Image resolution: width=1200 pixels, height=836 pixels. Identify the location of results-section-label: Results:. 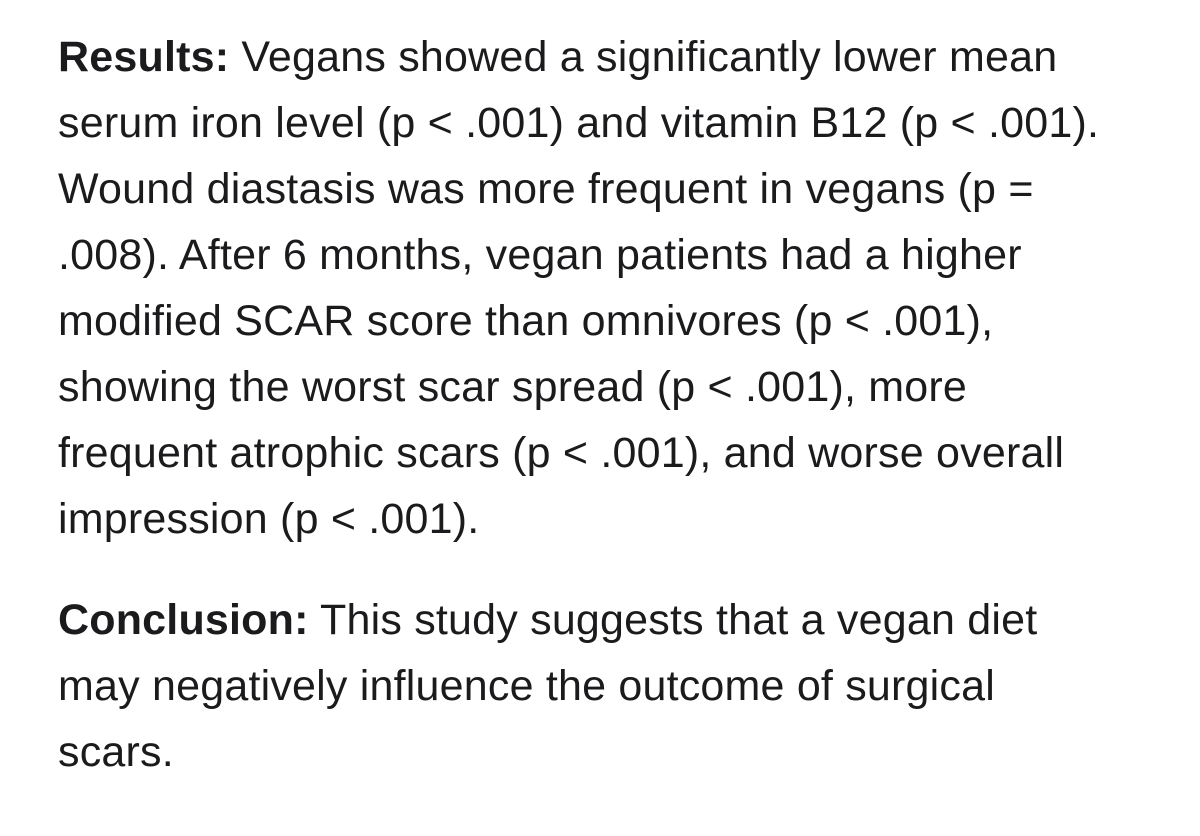
(144, 57).